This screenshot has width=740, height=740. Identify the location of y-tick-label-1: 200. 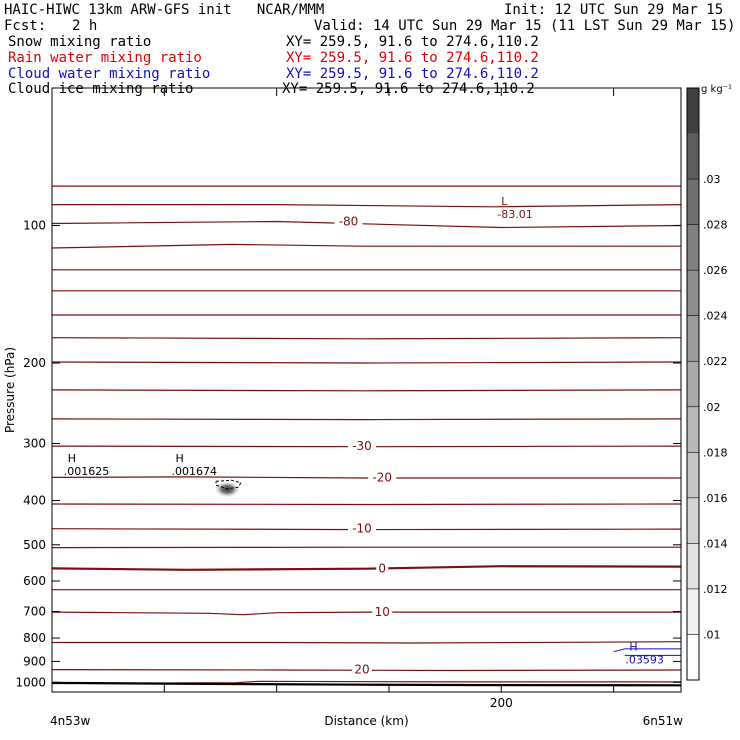
(34, 363).